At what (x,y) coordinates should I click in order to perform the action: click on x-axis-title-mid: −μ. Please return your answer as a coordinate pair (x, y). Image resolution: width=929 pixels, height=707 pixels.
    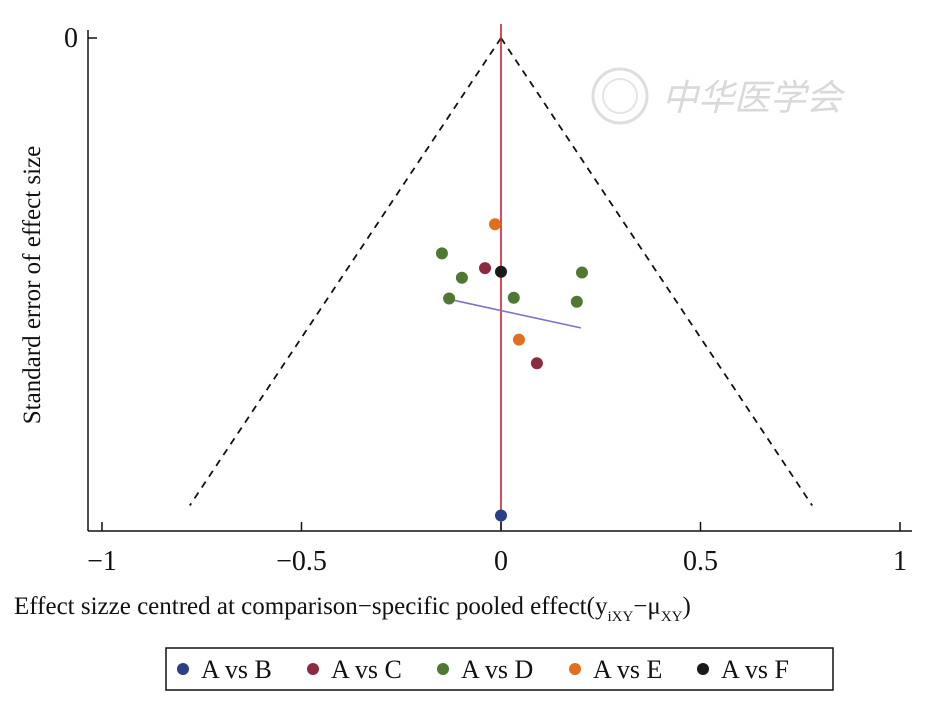
    Looking at the image, I should click on (647, 606).